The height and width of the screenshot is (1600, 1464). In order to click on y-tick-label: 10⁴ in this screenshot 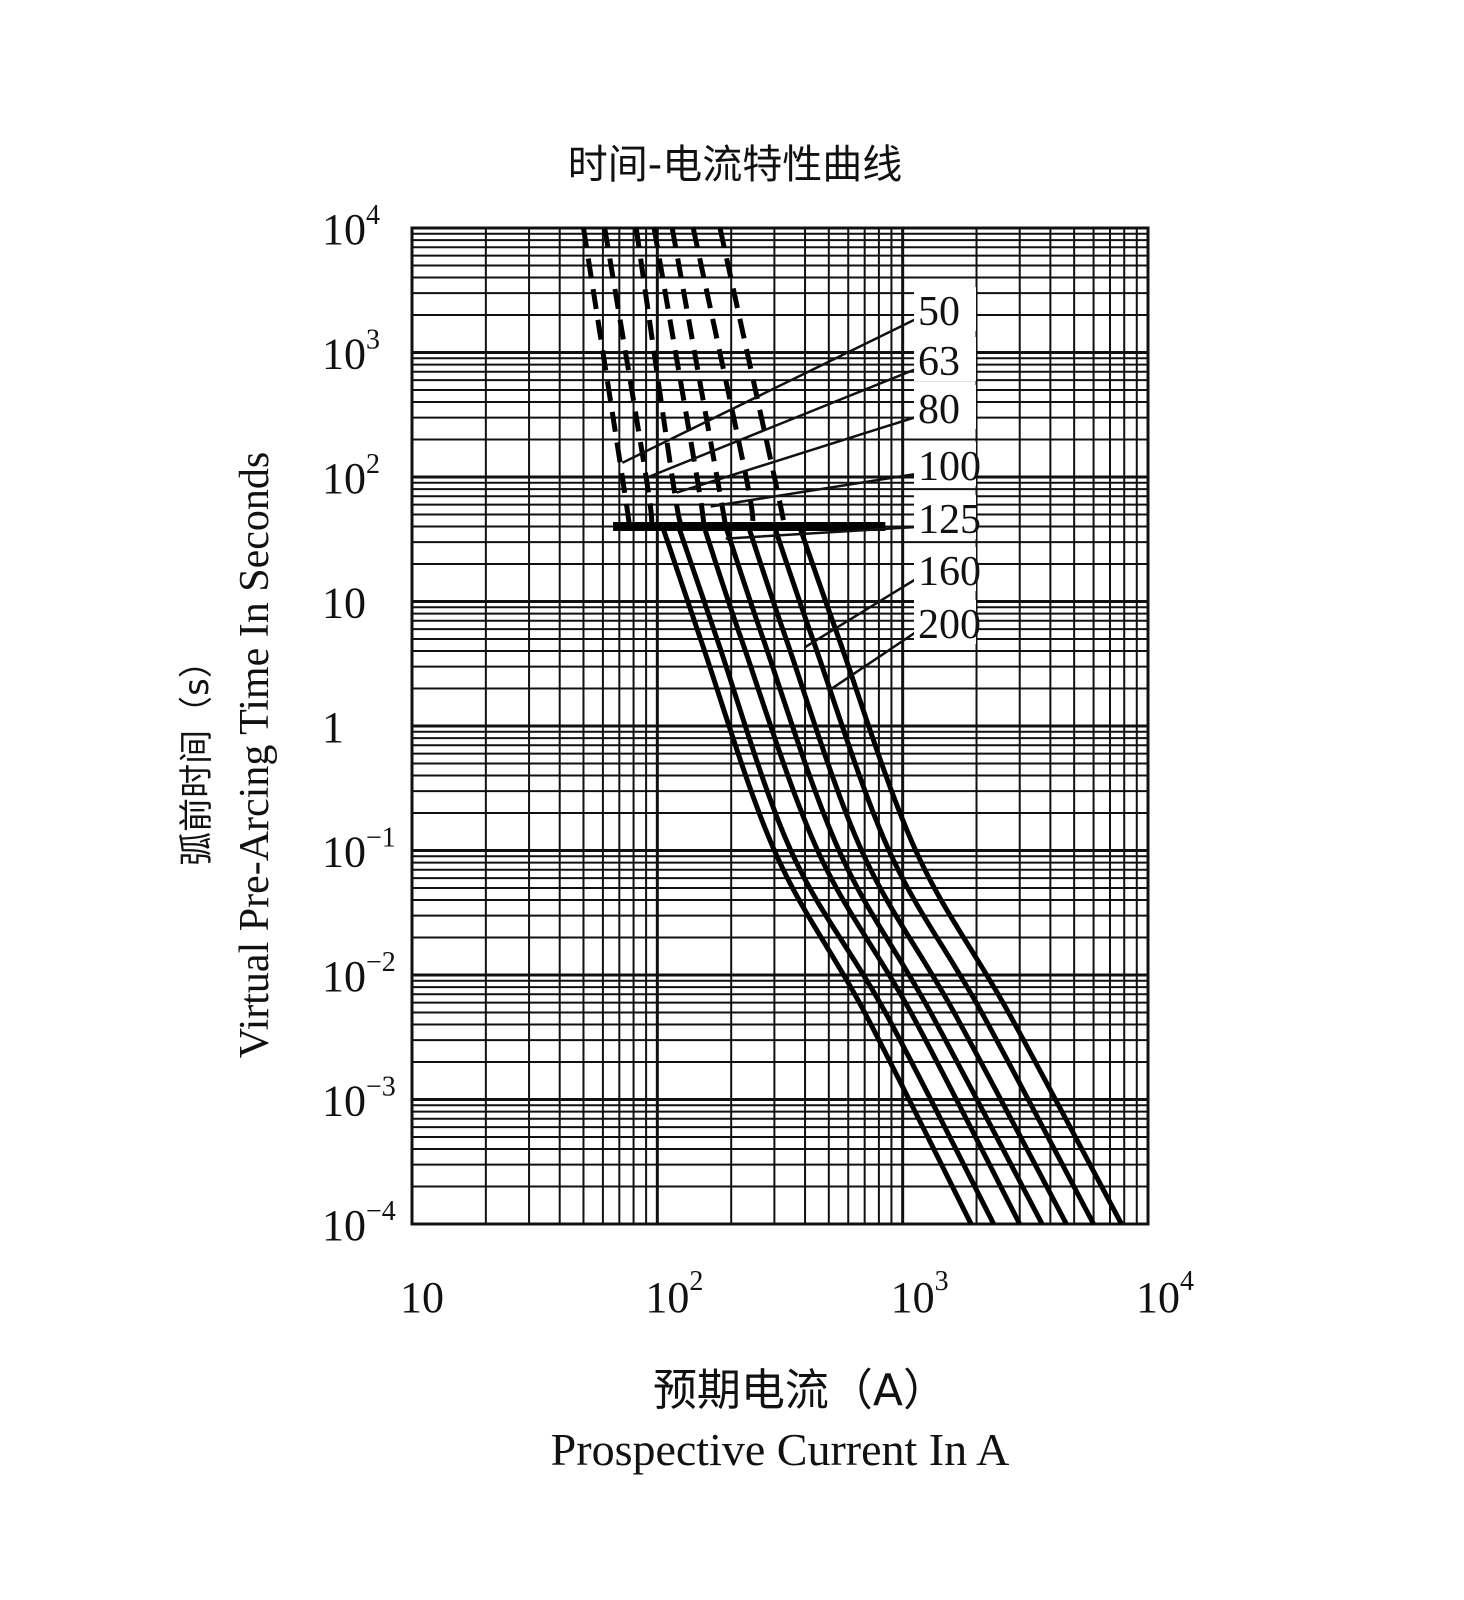, I will do `click(351, 227)`.